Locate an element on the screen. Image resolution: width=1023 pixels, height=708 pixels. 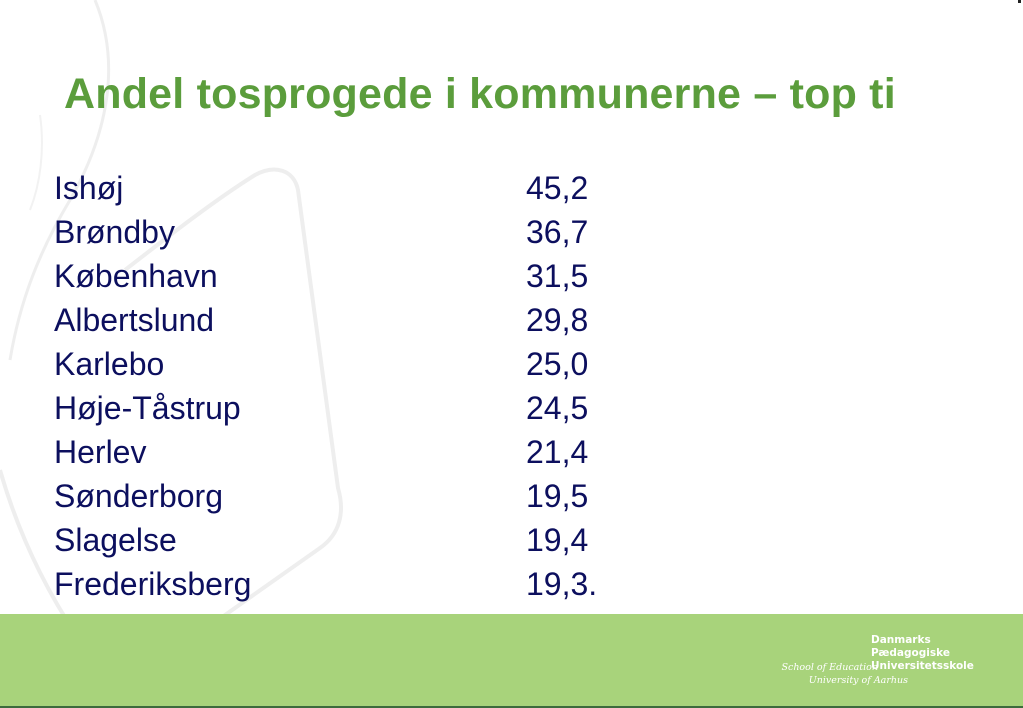
logo-school-text: School of Education University of Aarhus is located at coordinates (844, 673).